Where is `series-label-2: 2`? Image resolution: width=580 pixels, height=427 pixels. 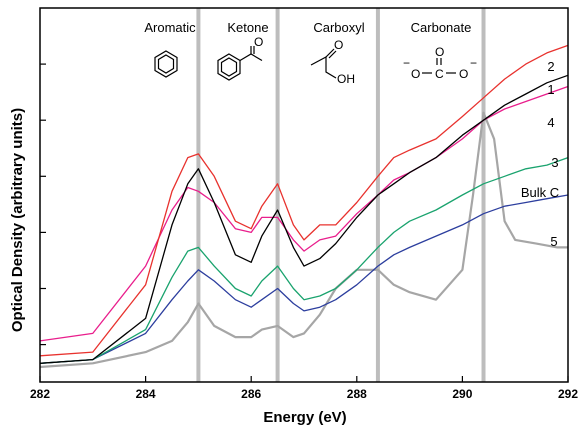 series-label-2: 2 is located at coordinates (550, 66).